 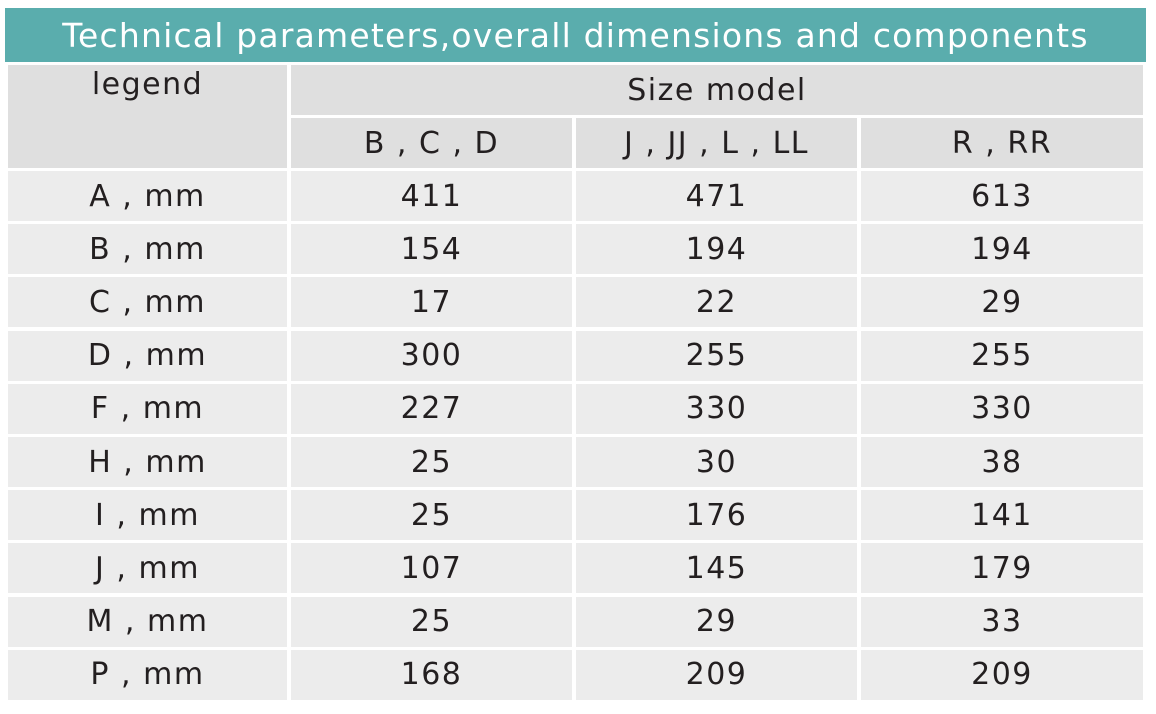 I want to click on row-label: B , mm, so click(x=147, y=249).